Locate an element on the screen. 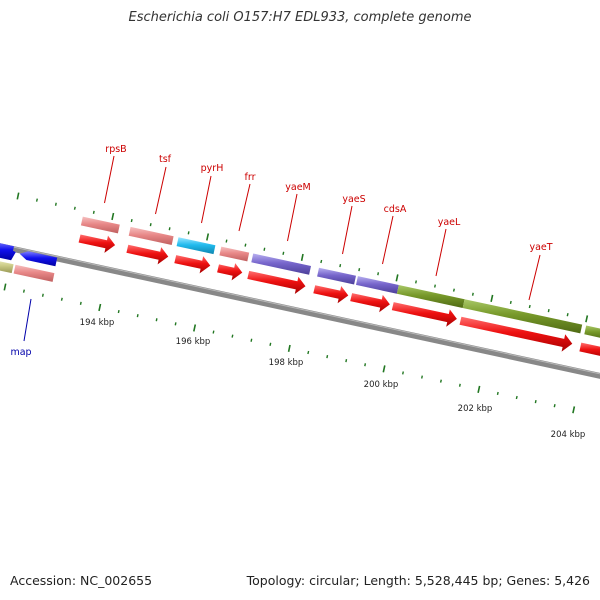 The image size is (600, 600). gene-block-left-pink is located at coordinates (34, 273).